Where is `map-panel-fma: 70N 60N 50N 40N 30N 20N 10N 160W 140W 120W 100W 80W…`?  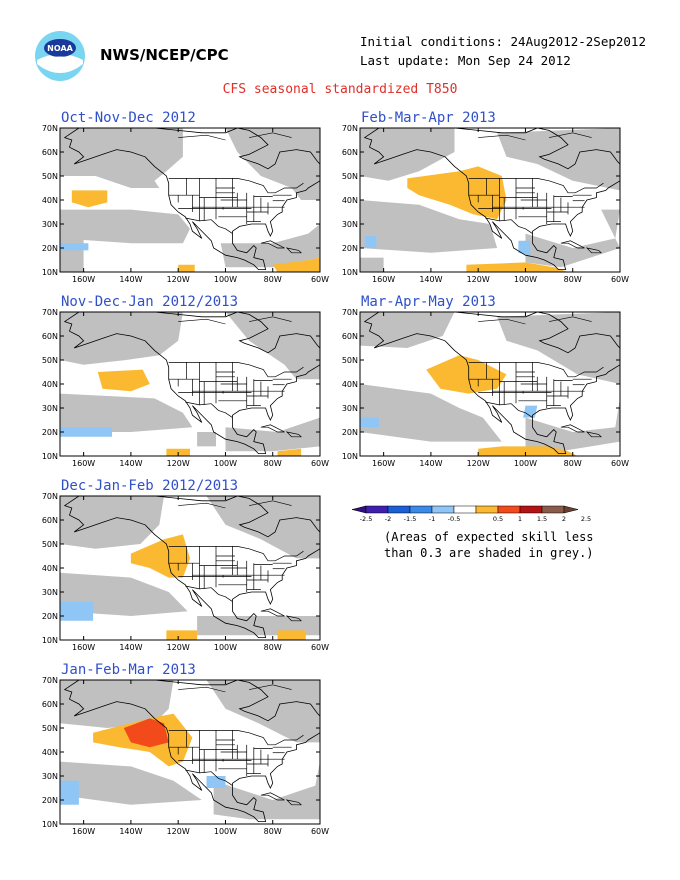
map-panel-fma: 70N 60N 50N 40N 30N 20N 10N 160W 140W 120W 100W 80W… is located at coordinates (485, 204).